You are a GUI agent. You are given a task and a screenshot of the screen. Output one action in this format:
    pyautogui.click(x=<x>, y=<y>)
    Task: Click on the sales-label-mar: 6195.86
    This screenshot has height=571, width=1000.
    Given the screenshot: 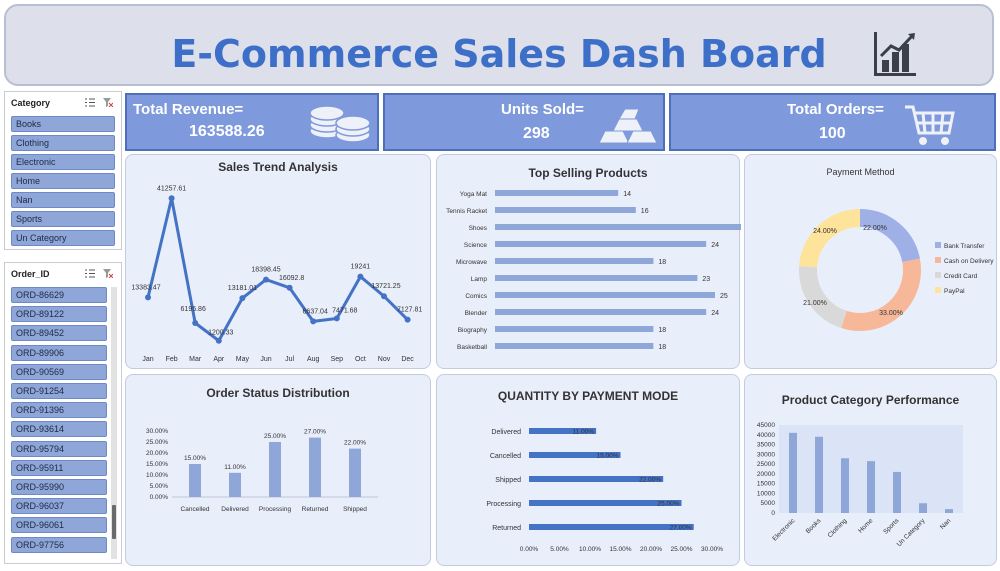 What is the action you would take?
    pyautogui.click(x=193, y=309)
    